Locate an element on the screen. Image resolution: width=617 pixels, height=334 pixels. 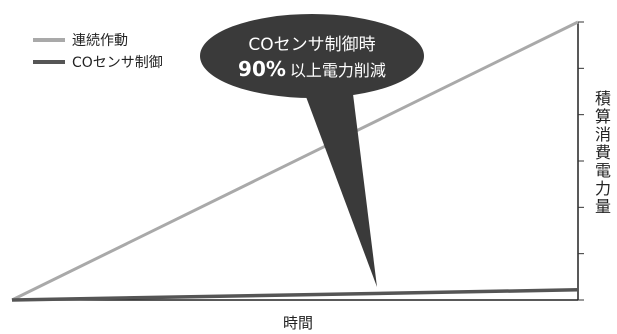
y-axis-label-char: 算 is located at coordinates (603, 116).